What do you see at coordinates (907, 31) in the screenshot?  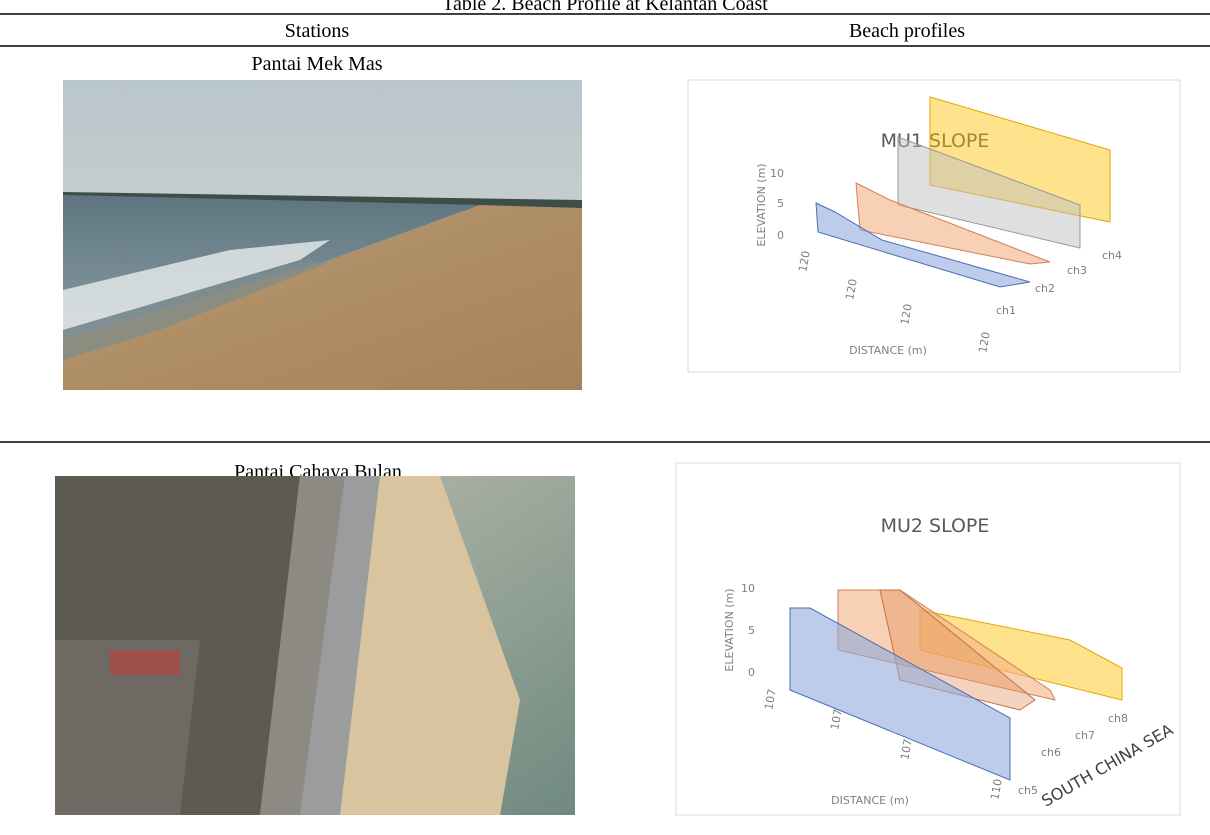 I see `header-cell: Beach profiles` at bounding box center [907, 31].